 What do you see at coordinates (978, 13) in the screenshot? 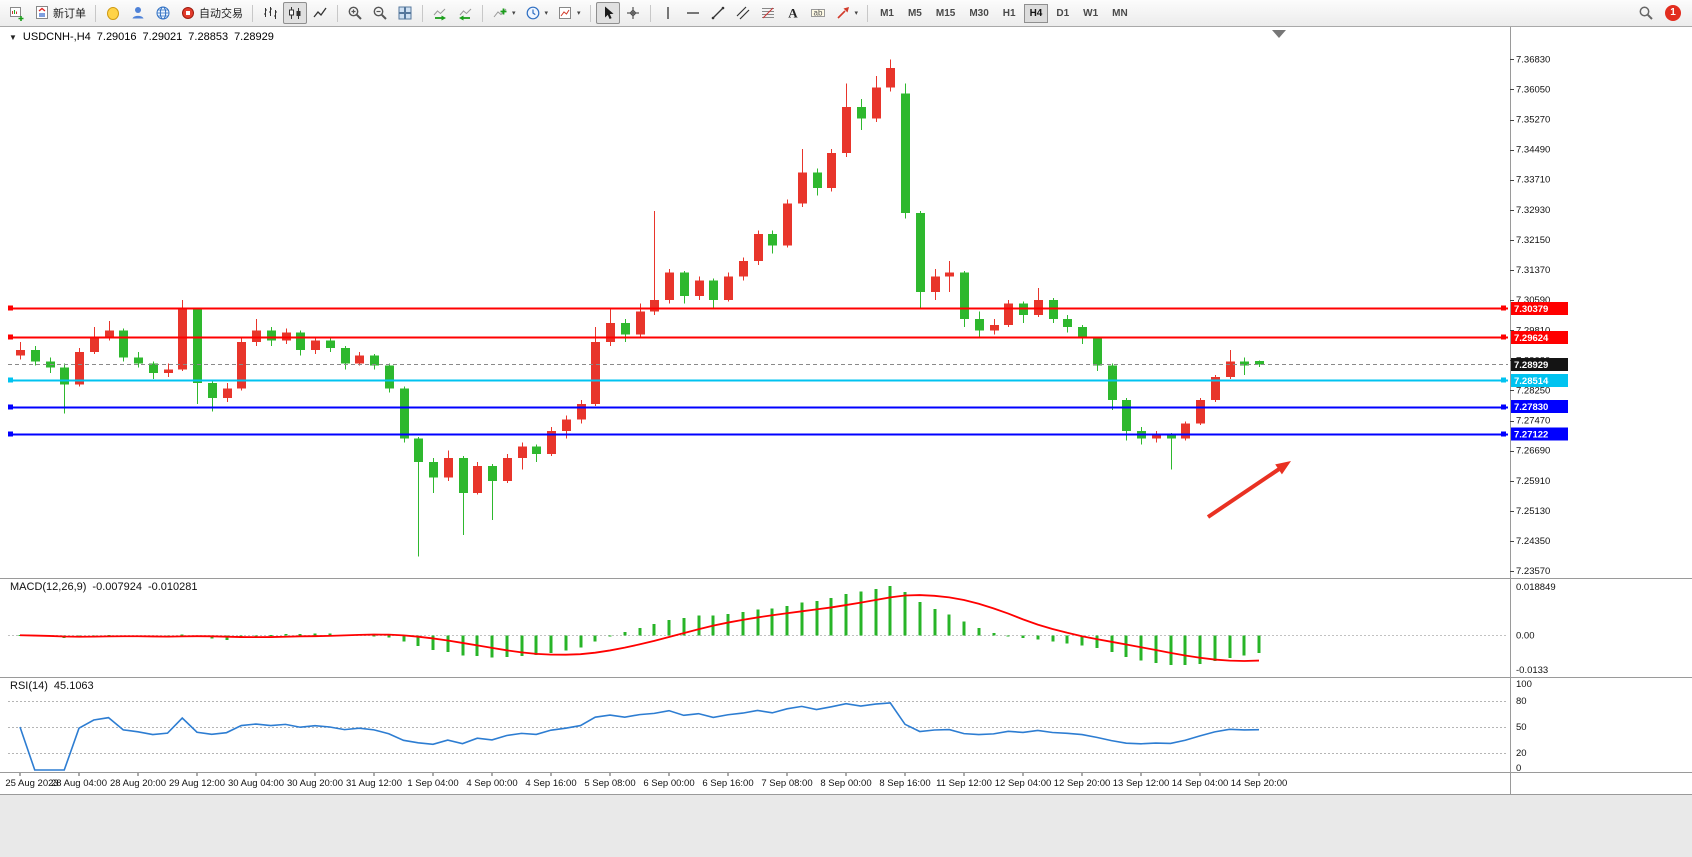
I see `timeframe-m30: M30` at bounding box center [978, 13].